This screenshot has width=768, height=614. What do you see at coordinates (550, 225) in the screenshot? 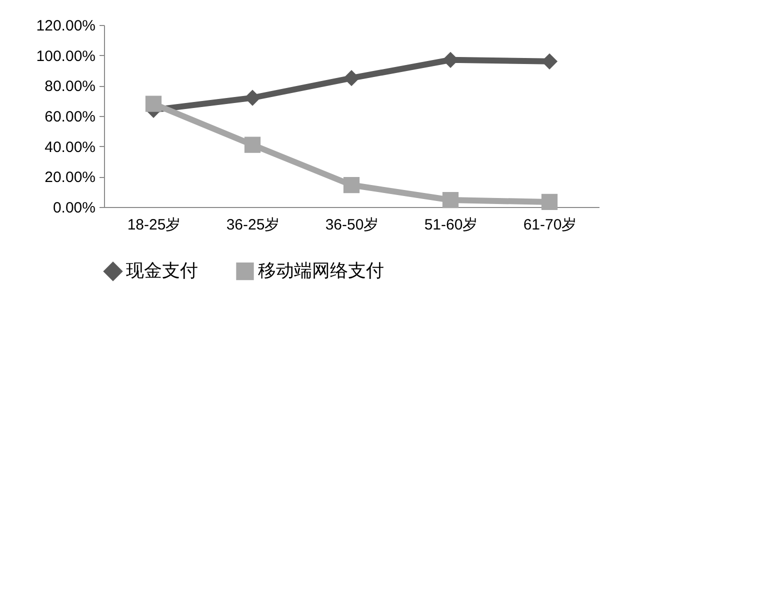
I see `x-tick-label: 61-70岁` at bounding box center [550, 225].